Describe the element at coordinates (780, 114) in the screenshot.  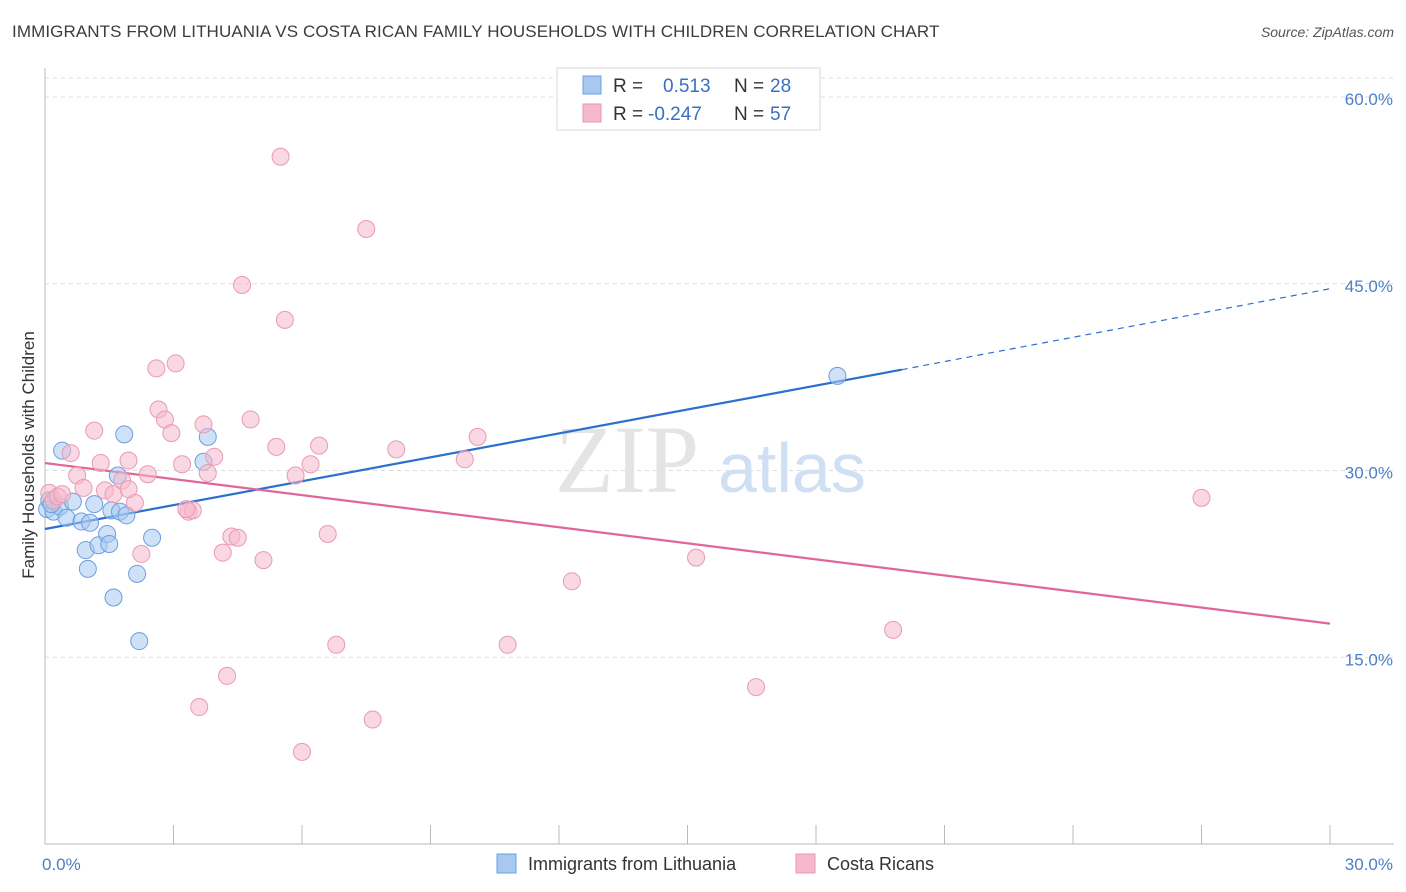
I see `legend-n-value-2: 57` at that location.